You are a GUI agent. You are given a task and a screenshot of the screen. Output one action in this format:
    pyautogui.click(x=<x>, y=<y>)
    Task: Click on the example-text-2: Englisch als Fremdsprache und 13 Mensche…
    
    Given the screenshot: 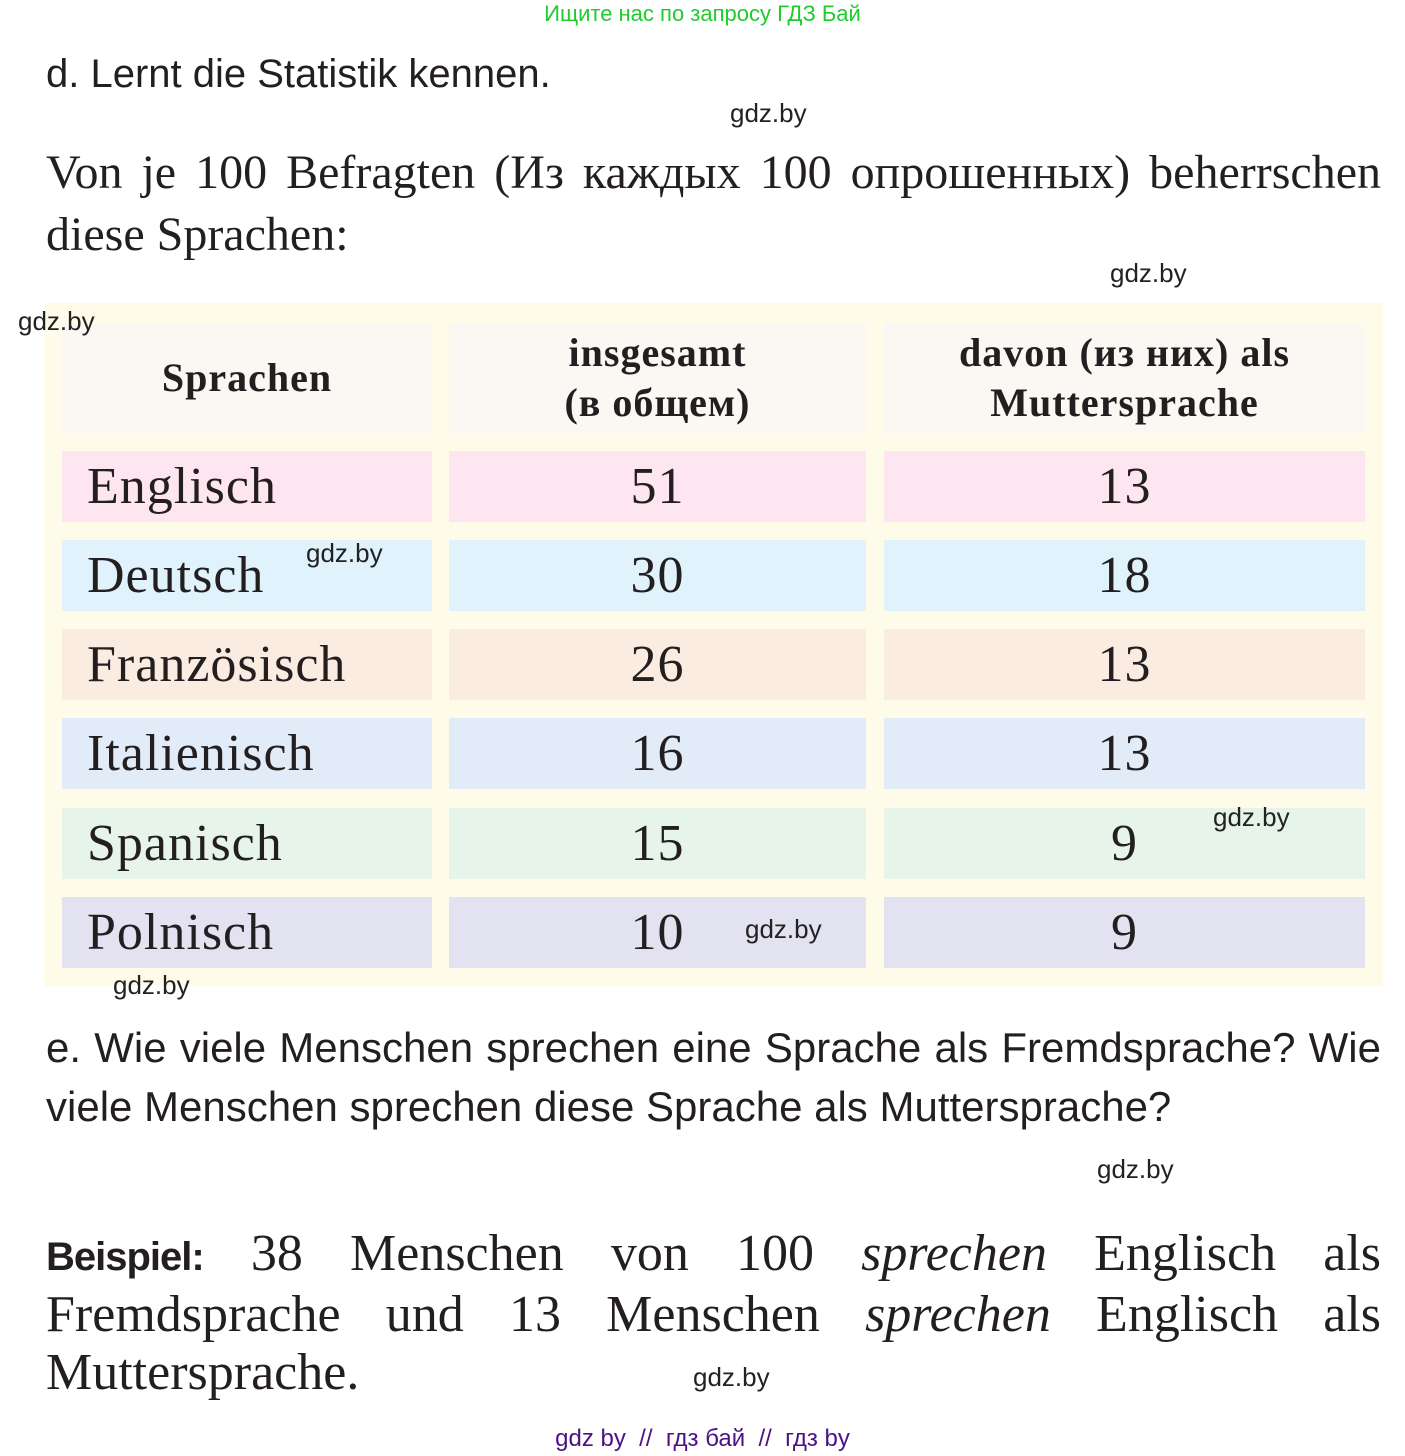 What is the action you would take?
    pyautogui.click(x=713, y=1284)
    